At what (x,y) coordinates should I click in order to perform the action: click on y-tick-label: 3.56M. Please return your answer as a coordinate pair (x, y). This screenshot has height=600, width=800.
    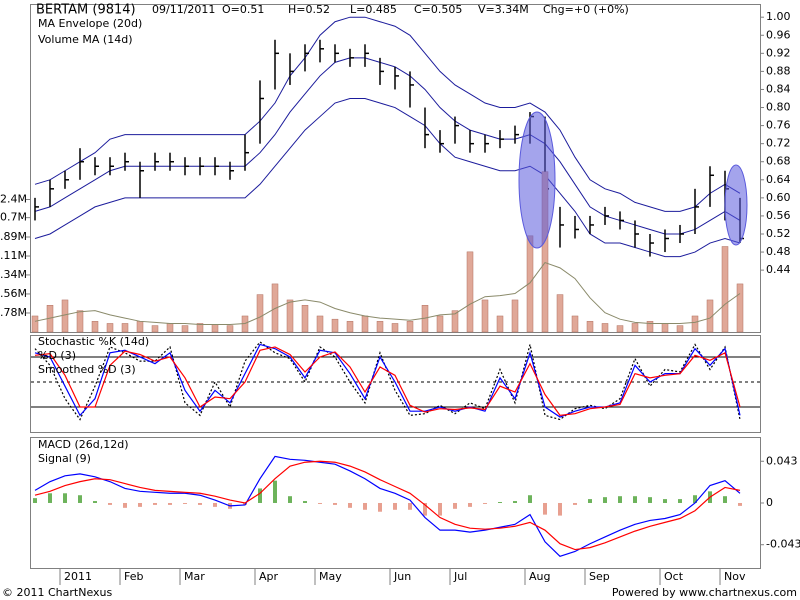
    Looking at the image, I should click on (13, 293).